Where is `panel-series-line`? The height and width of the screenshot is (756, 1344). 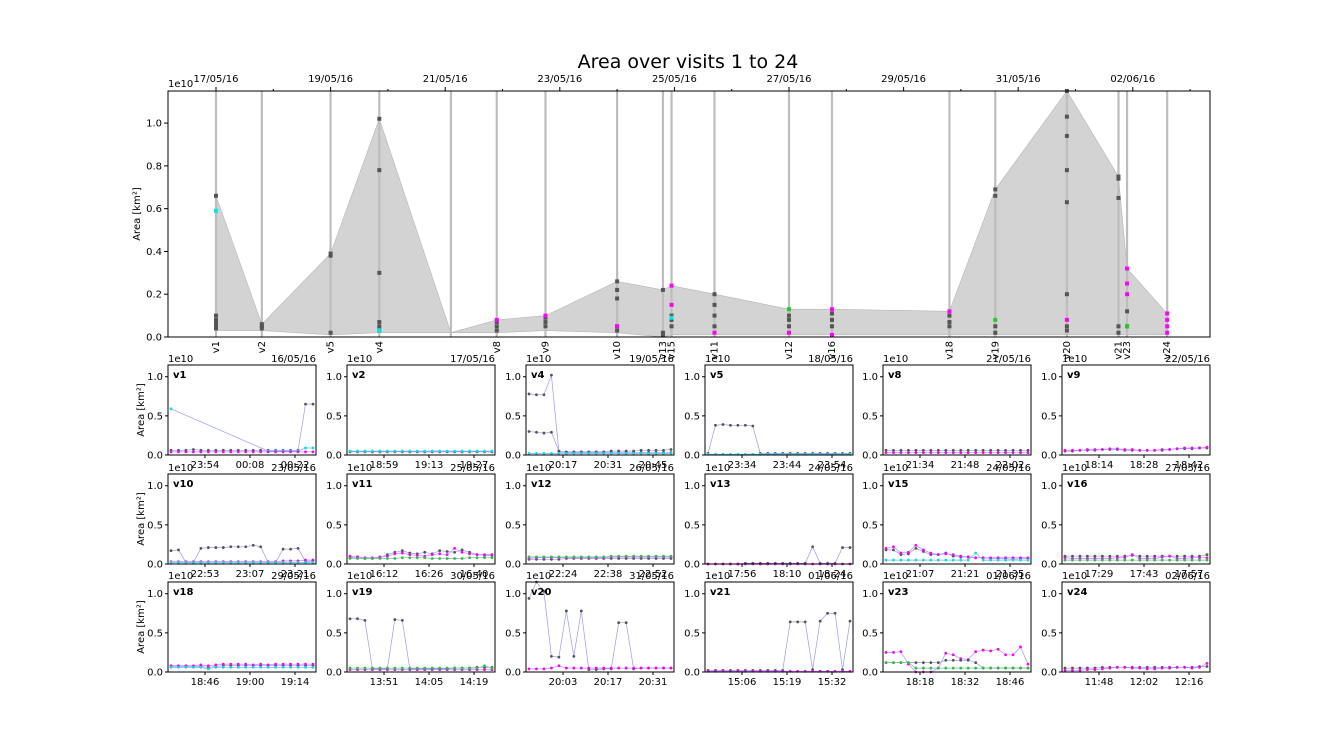
panel-series-line is located at coordinates (600, 442).